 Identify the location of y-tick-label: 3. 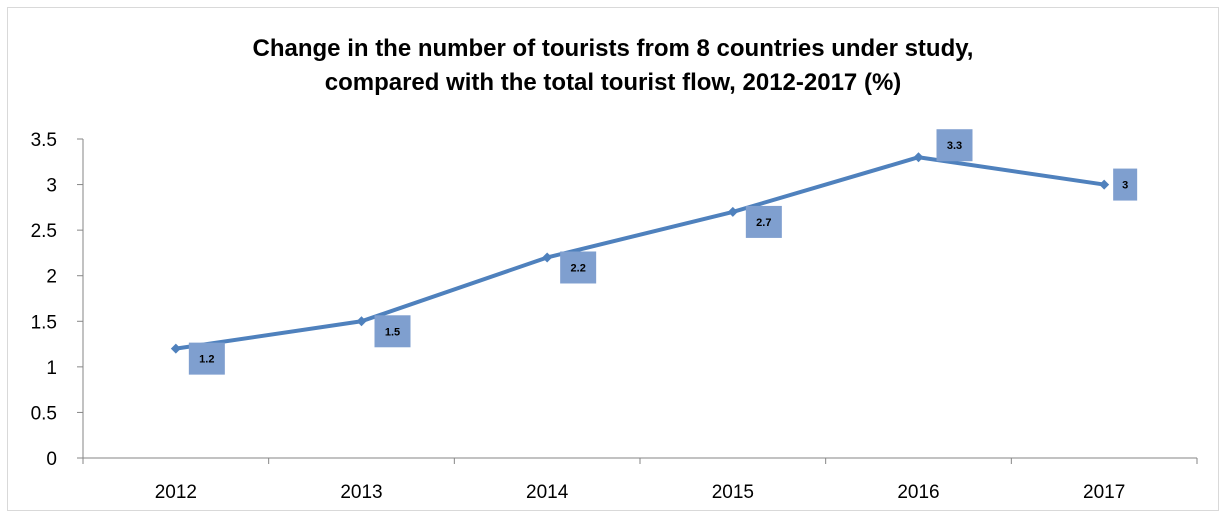
(51, 186).